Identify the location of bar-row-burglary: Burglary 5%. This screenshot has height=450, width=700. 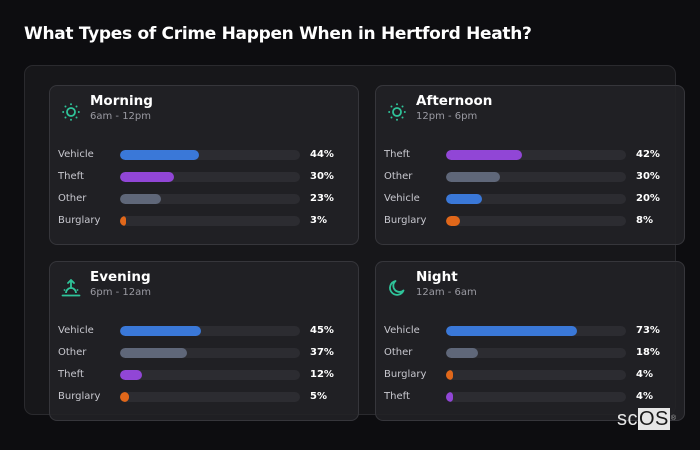
(205, 401).